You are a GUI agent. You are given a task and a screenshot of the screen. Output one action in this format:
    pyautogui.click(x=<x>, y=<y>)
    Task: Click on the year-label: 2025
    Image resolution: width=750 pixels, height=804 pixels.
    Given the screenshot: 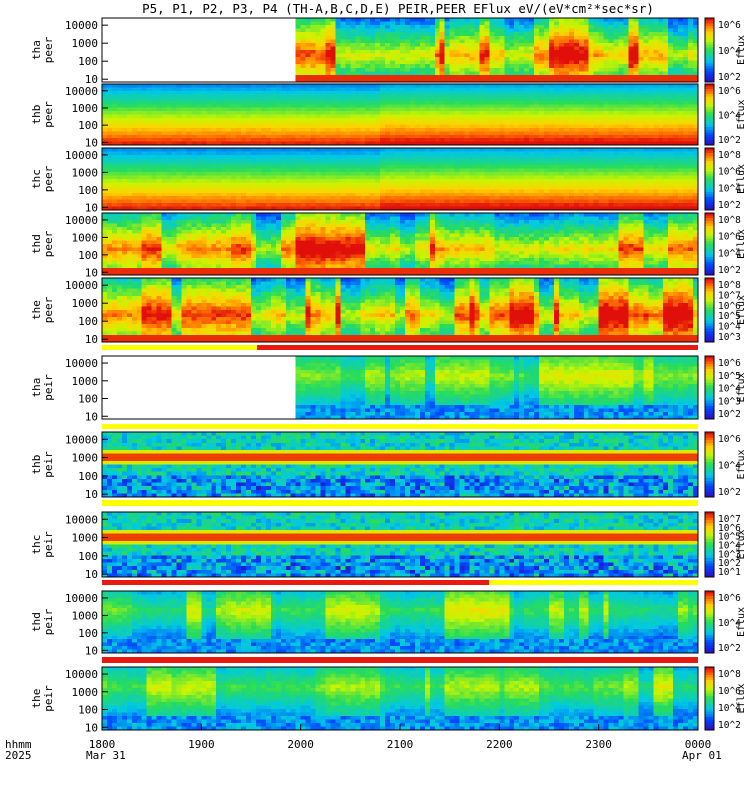 What is the action you would take?
    pyautogui.click(x=18, y=755)
    